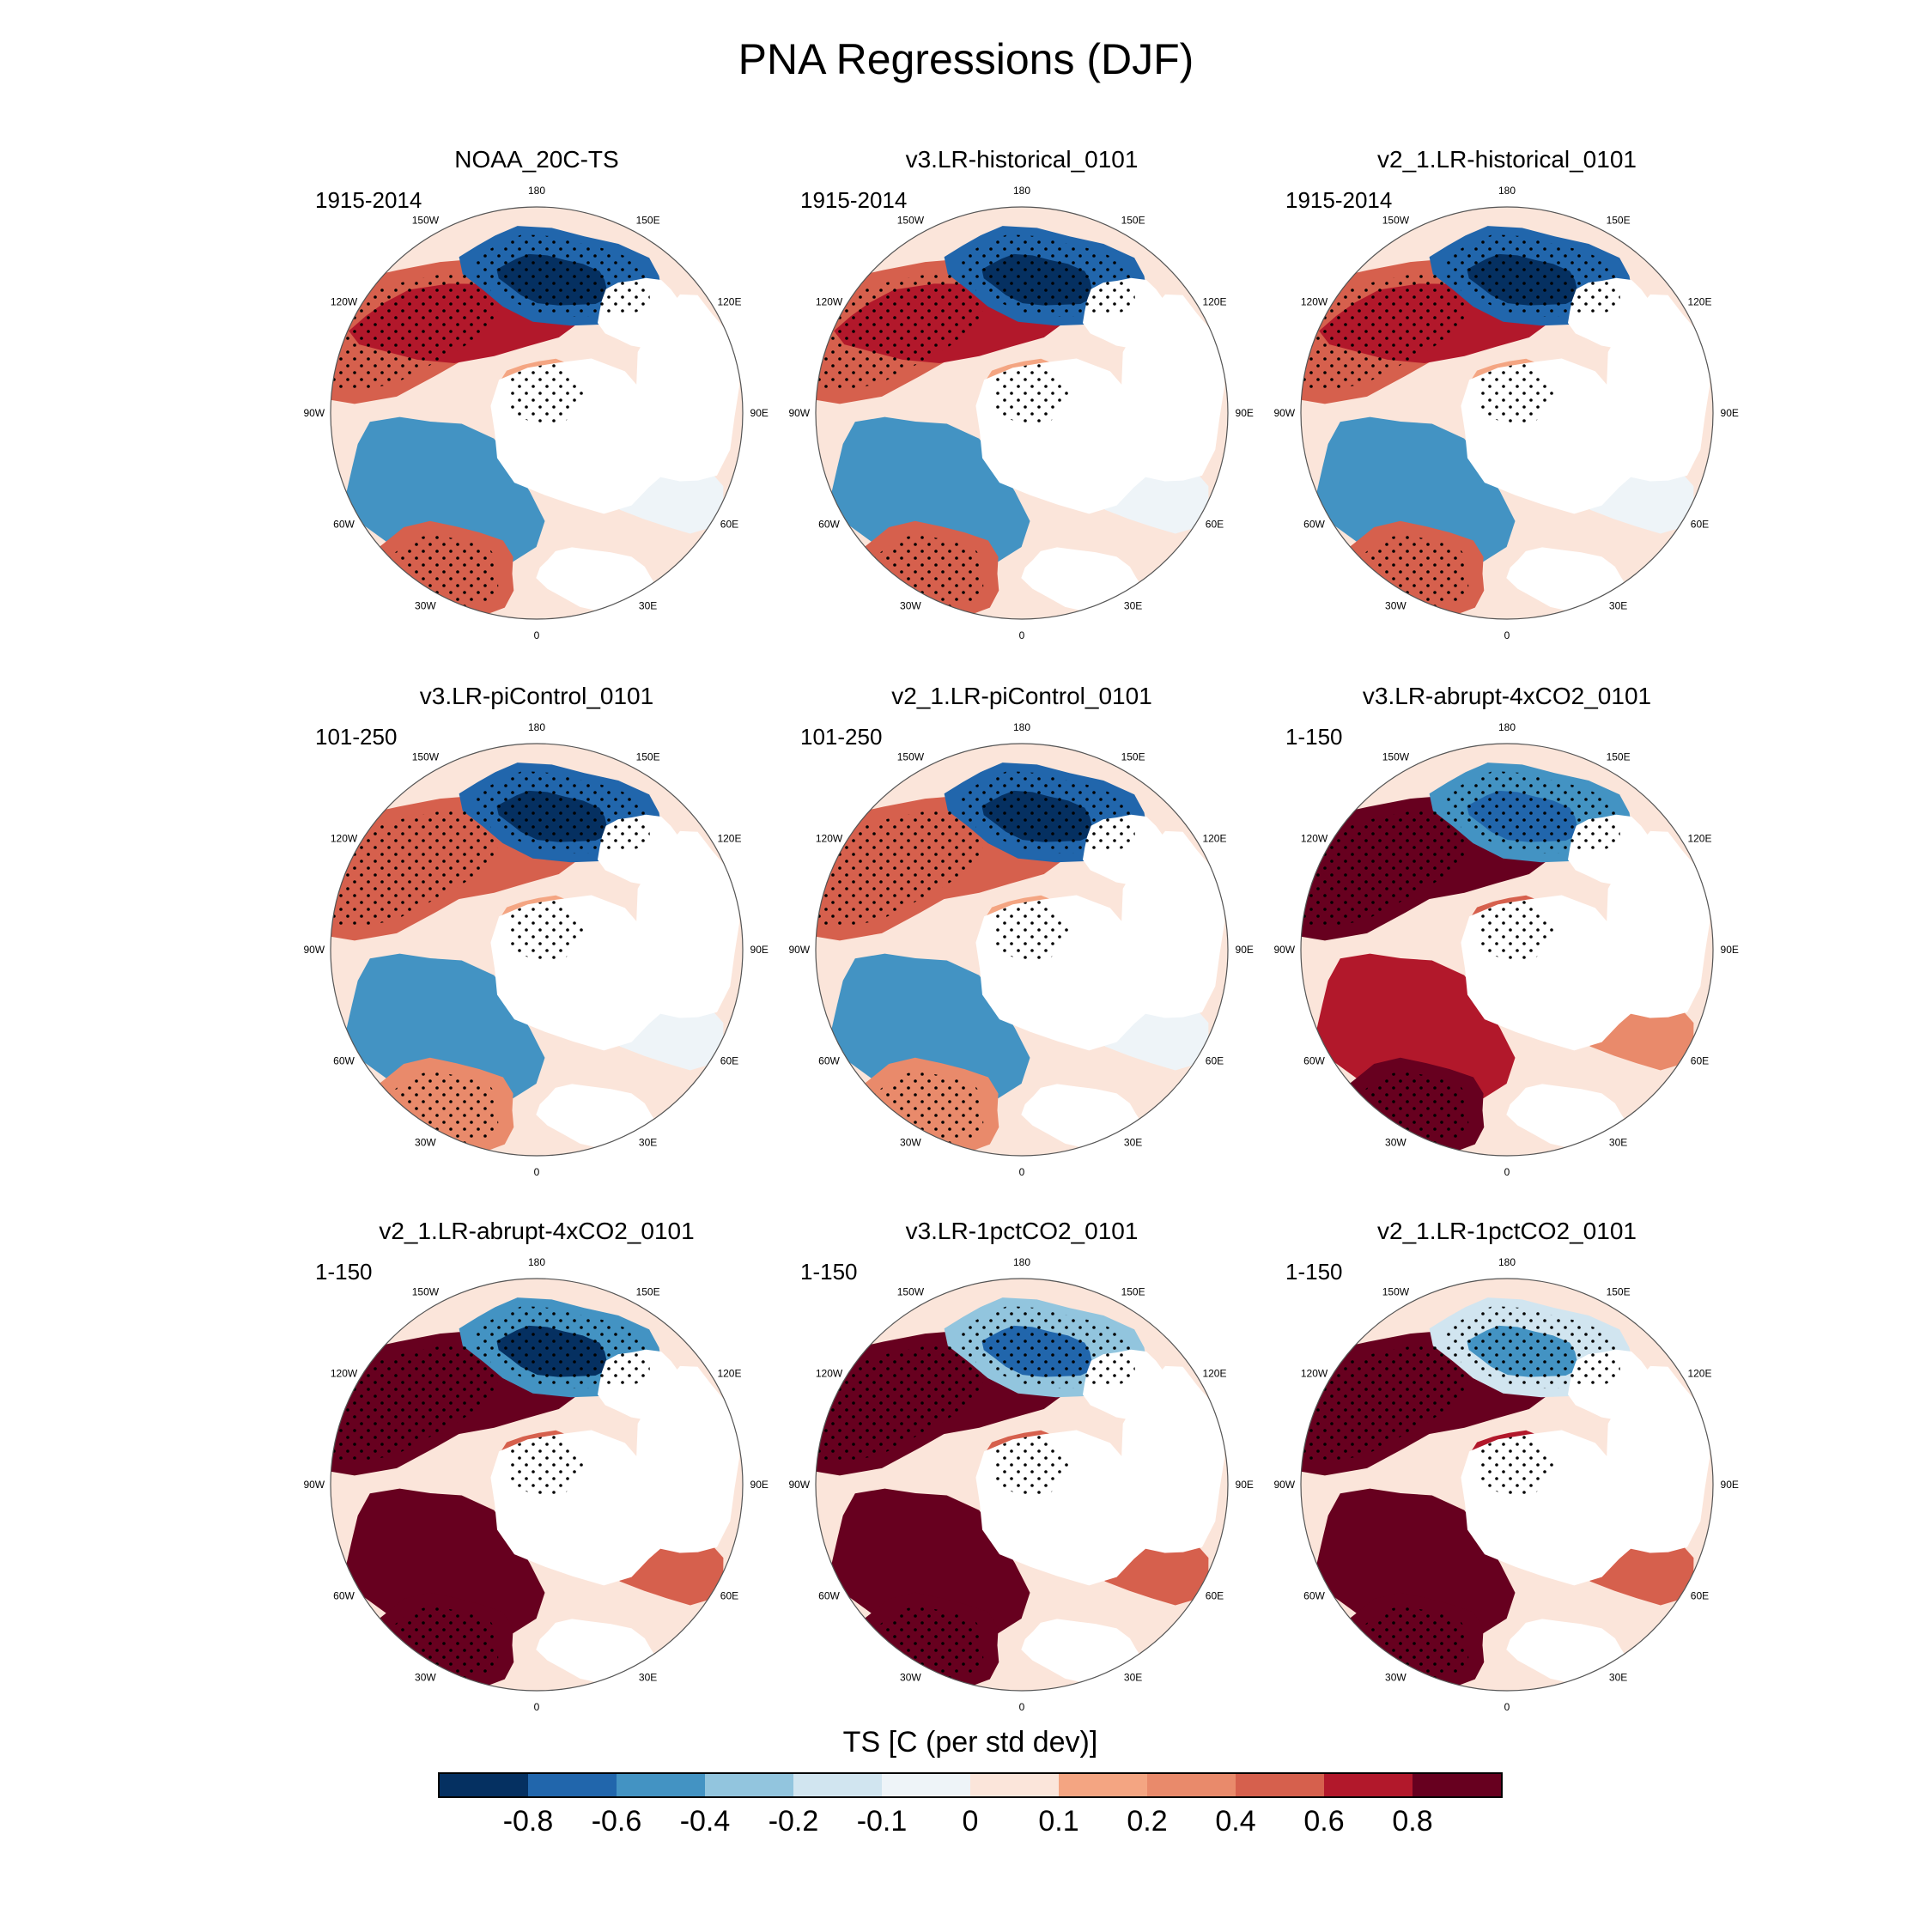 This screenshot has height=1932, width=1932. I want to click on panel-period-label: 1-150, so click(1314, 737).